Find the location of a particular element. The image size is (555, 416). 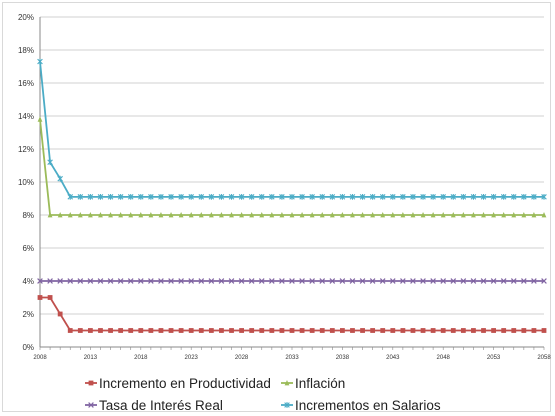

x-tick-label: 2023 is located at coordinates (192, 358).